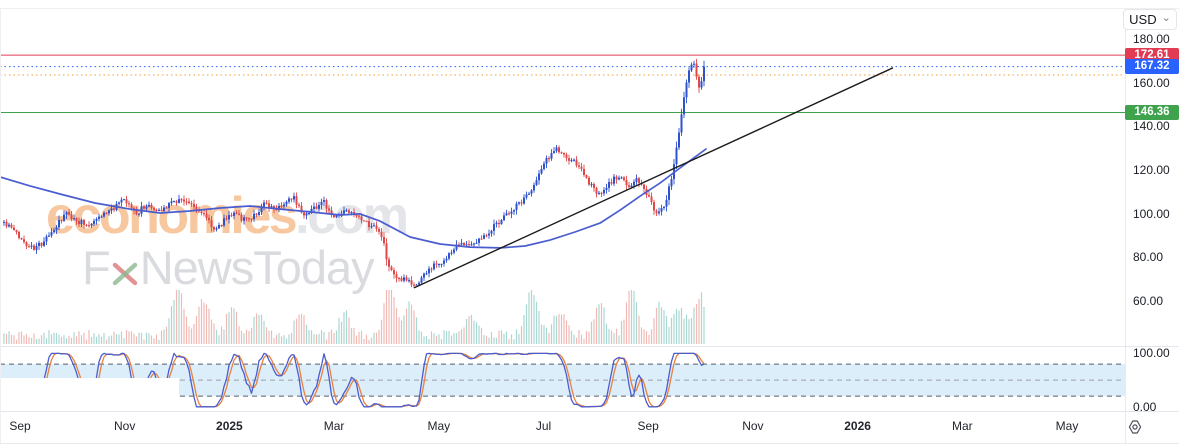  I want to click on indicator-tick-label: 0.00, so click(1145, 406).